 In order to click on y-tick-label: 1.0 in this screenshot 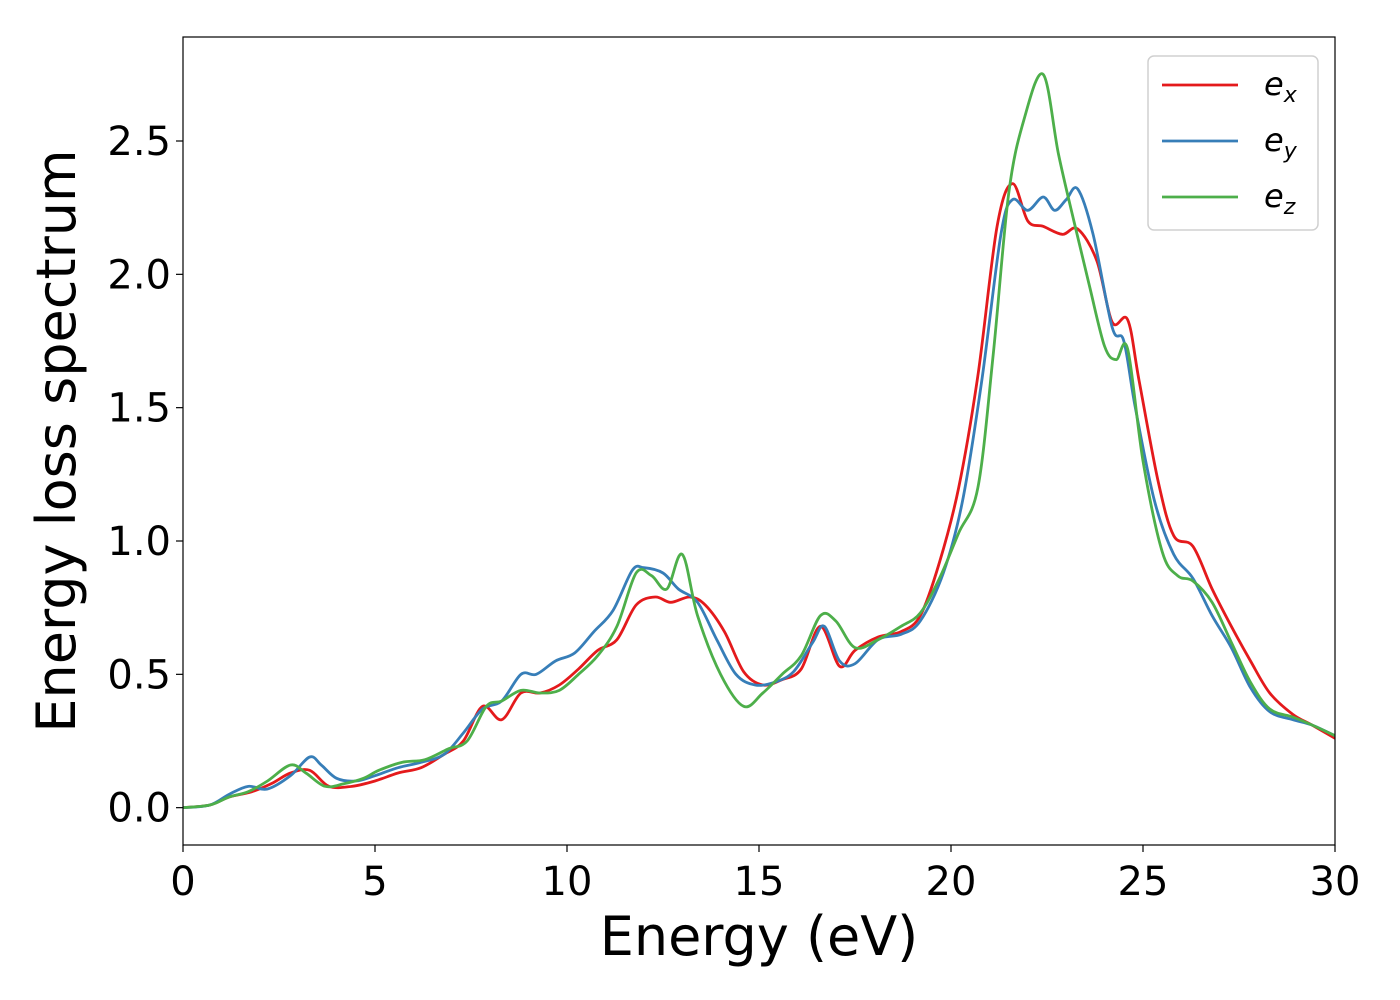, I will do `click(139, 542)`.